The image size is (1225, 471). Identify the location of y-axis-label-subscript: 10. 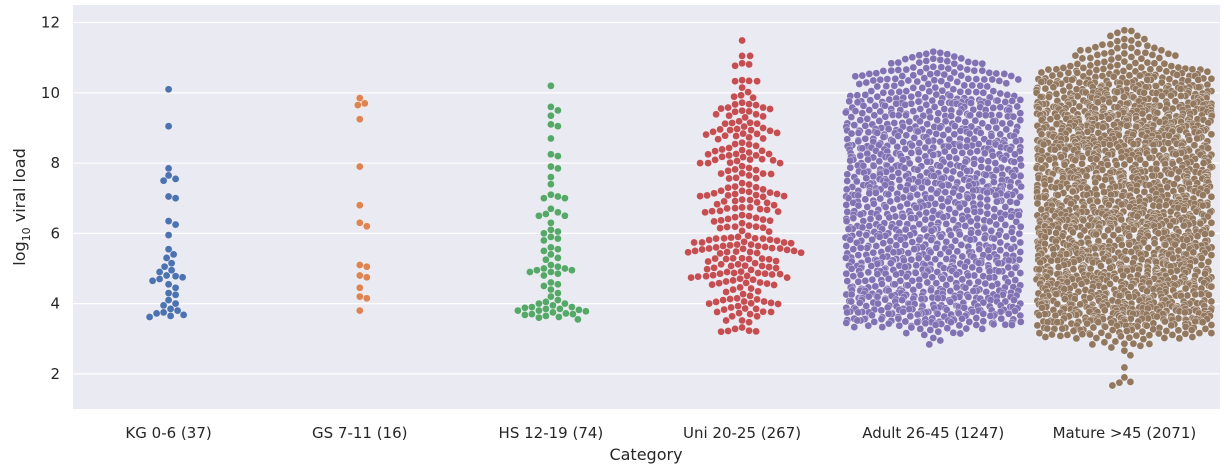
(26, 234).